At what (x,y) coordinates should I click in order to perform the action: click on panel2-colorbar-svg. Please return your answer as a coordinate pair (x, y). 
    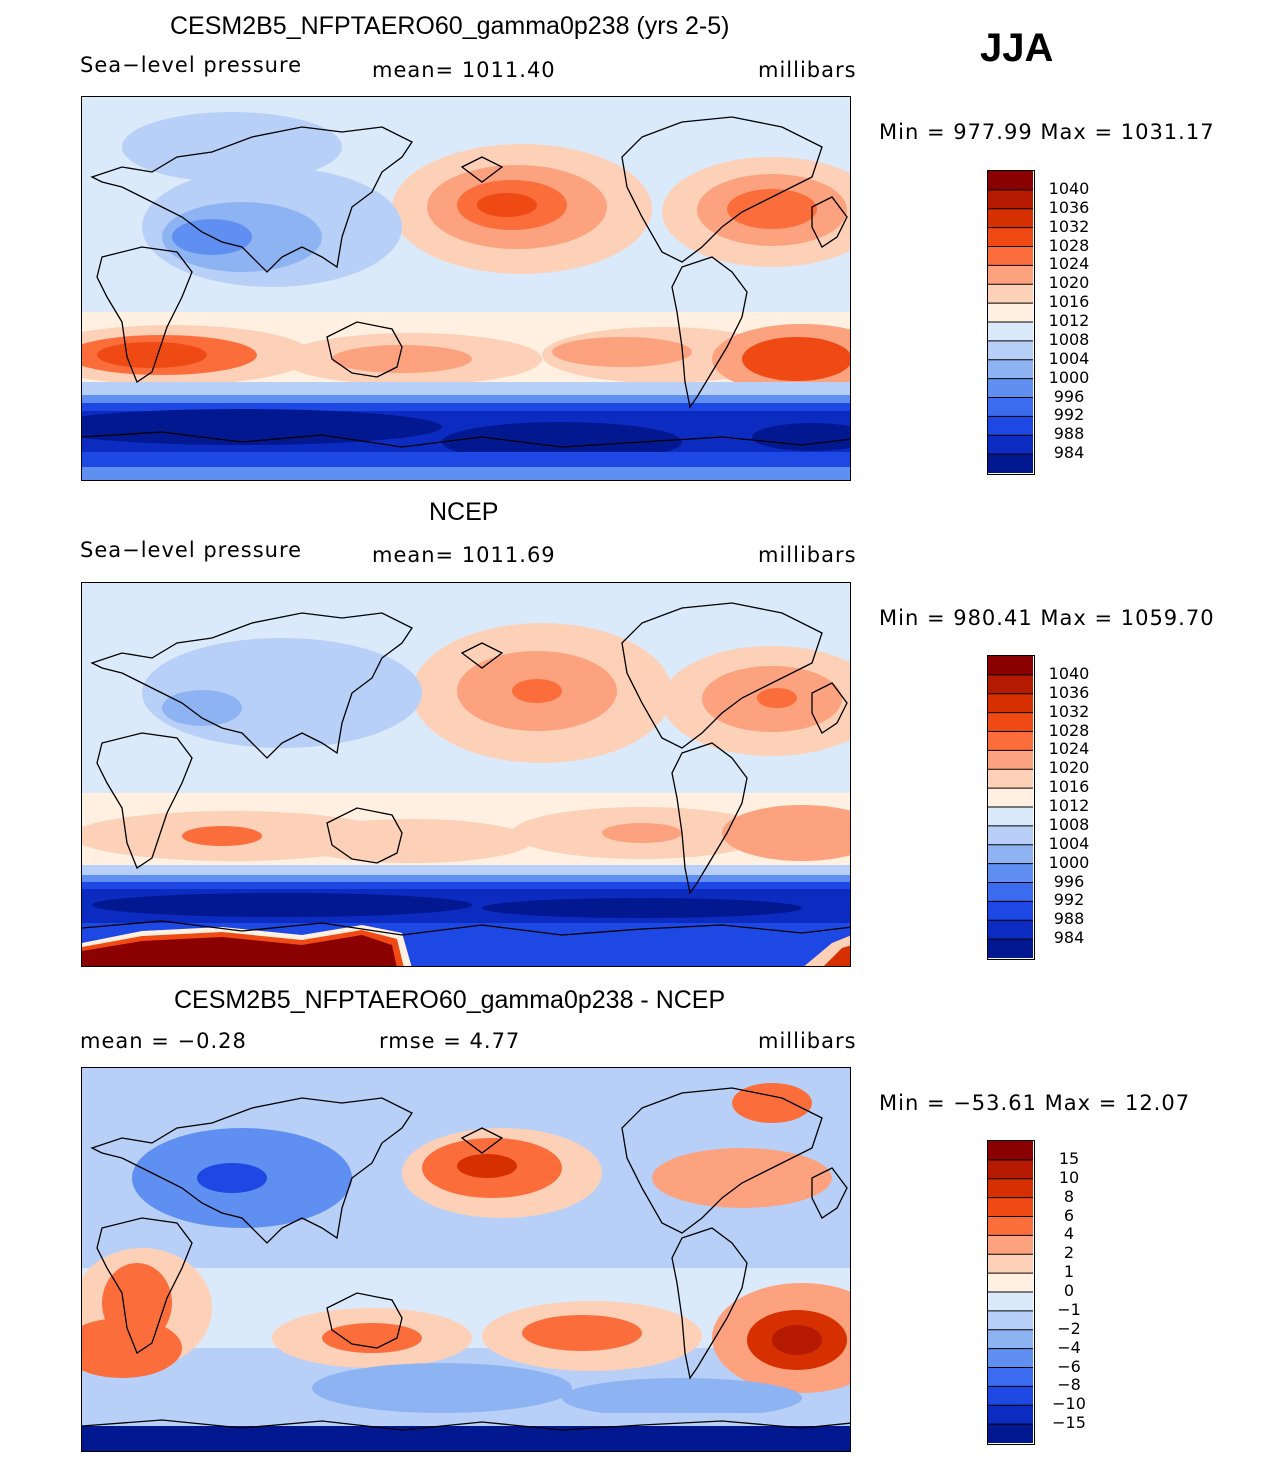
    Looking at the image, I should click on (1010, 807).